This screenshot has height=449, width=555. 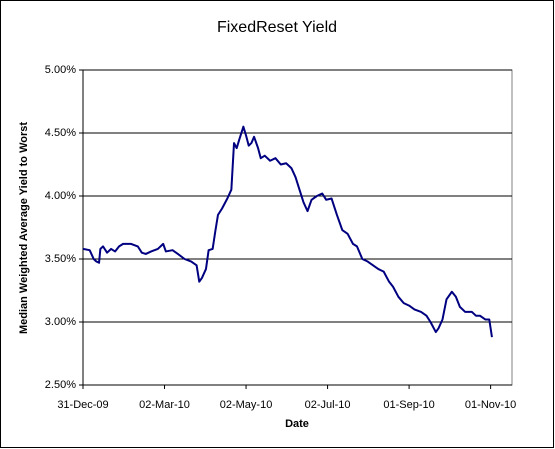 I want to click on x-tick-label: 31-Dec-09, so click(x=82, y=405).